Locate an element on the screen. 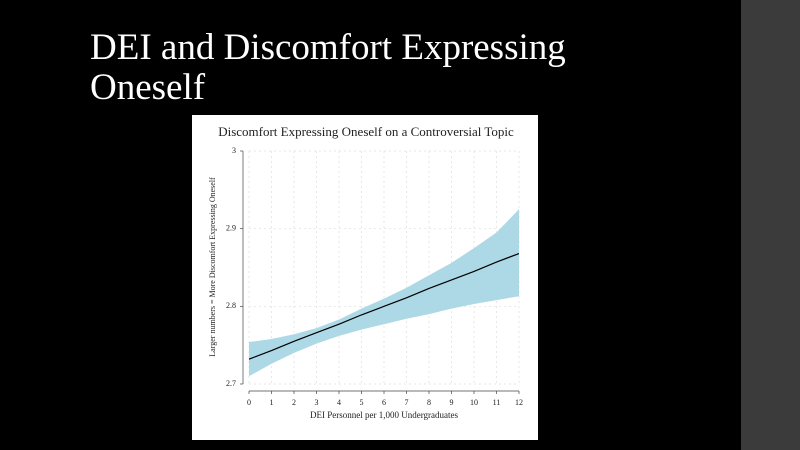 The height and width of the screenshot is (450, 800). y-tick-label: 2.7 is located at coordinates (231, 383).